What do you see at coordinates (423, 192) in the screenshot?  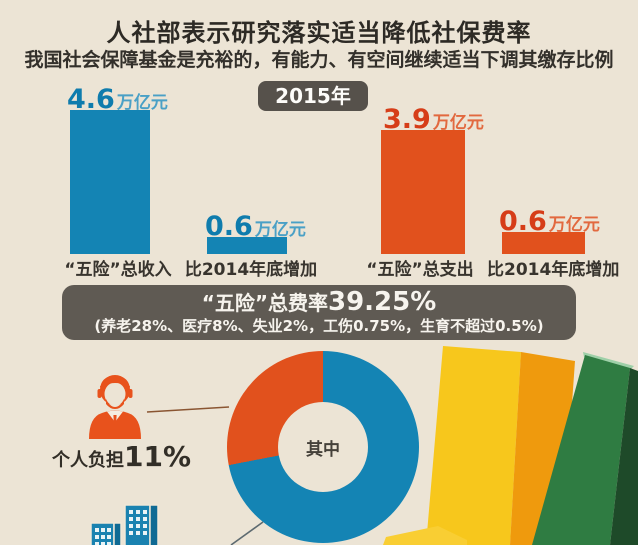 I see `expense-bar` at bounding box center [423, 192].